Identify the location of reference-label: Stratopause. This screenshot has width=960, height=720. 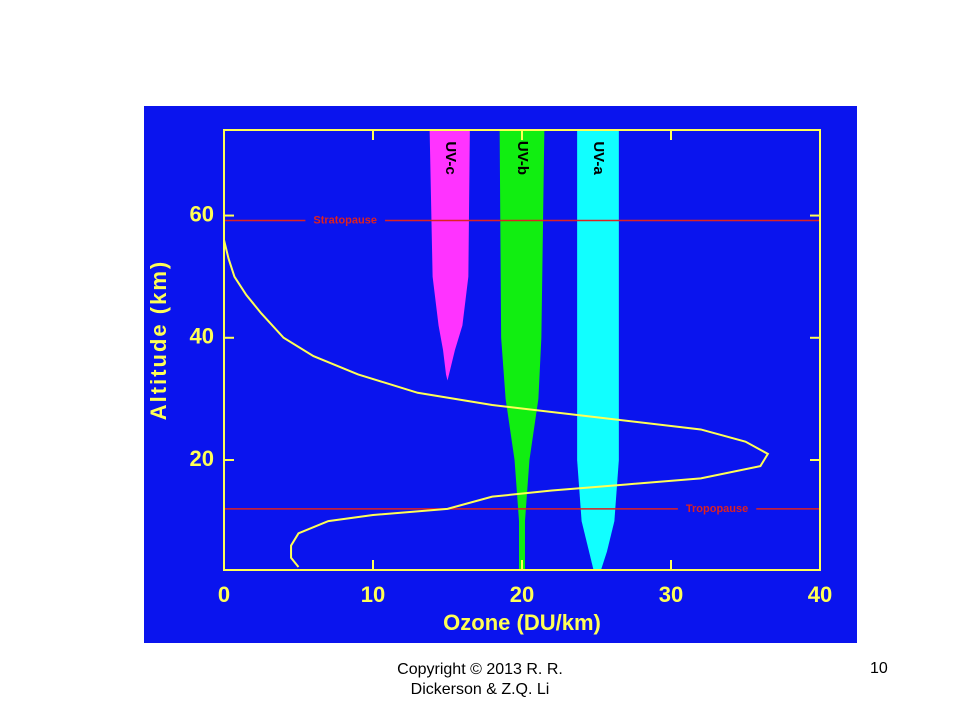
(345, 220).